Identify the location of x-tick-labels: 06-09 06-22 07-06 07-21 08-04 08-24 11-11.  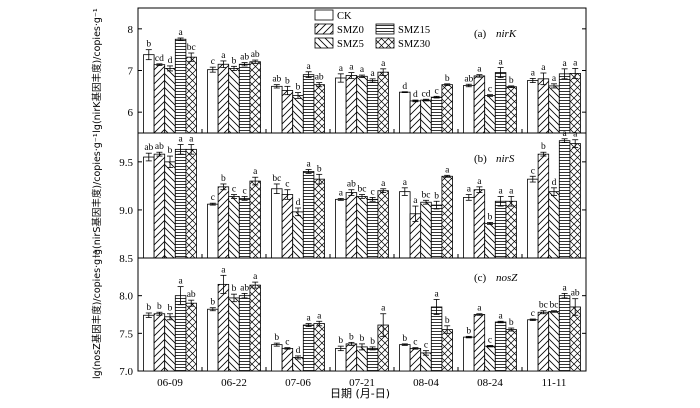
(361, 383).